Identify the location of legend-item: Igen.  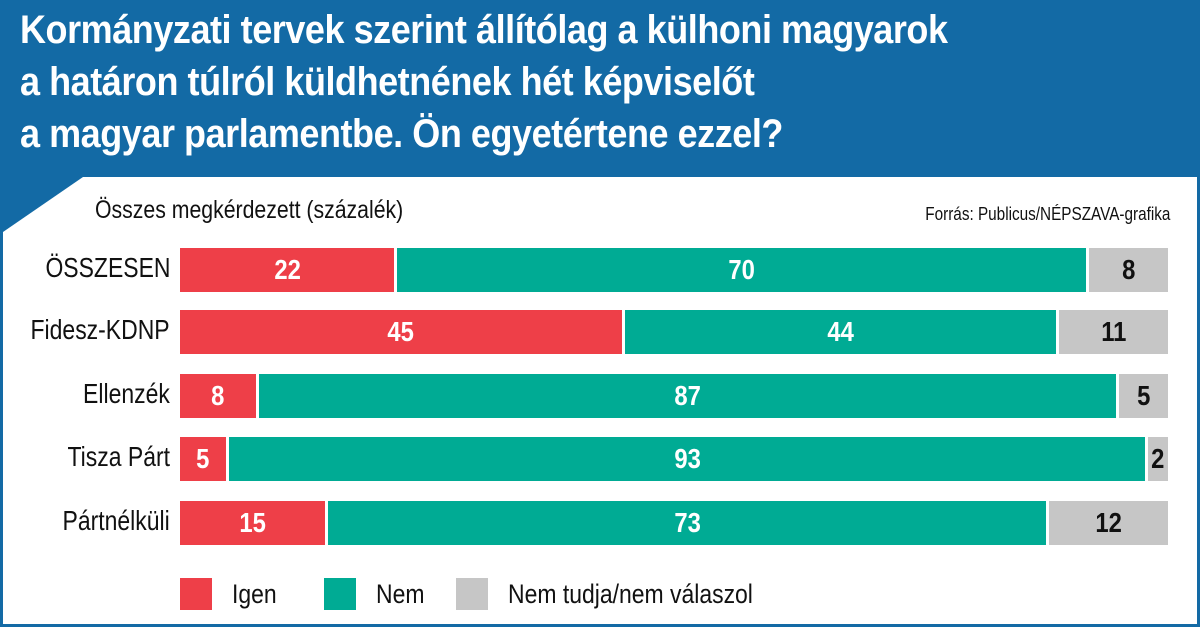
(232, 594).